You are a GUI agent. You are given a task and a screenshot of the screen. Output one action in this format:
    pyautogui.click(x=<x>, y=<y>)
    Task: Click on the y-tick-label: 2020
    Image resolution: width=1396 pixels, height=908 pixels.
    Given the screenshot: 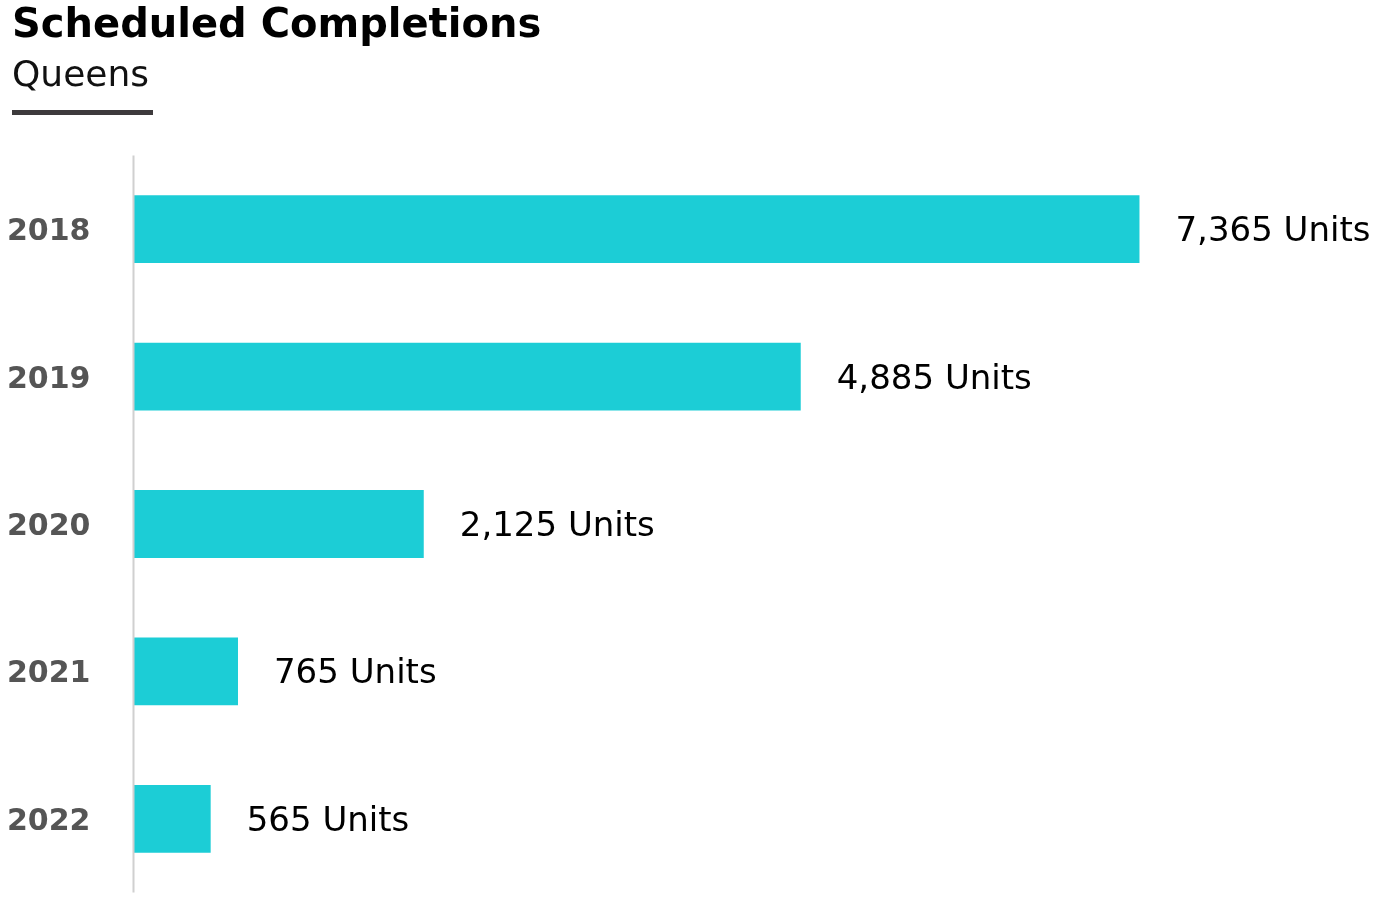 What is the action you would take?
    pyautogui.click(x=49, y=524)
    